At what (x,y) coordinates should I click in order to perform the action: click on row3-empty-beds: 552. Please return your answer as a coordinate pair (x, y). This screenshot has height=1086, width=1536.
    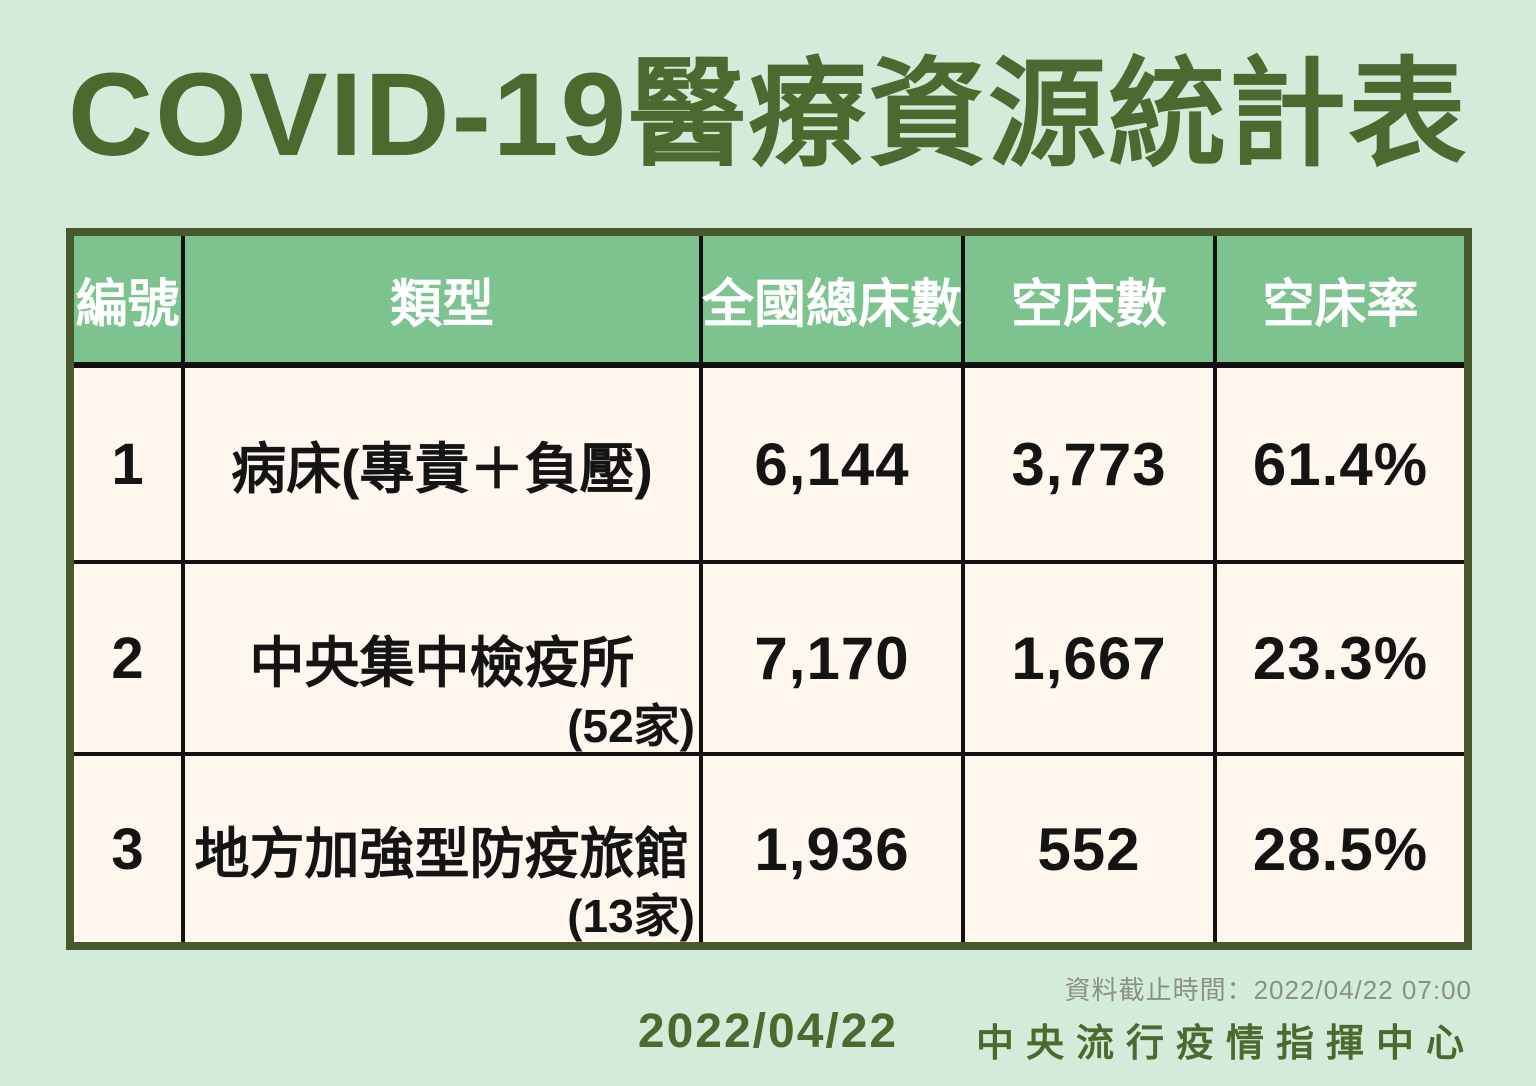
    Looking at the image, I should click on (1091, 849).